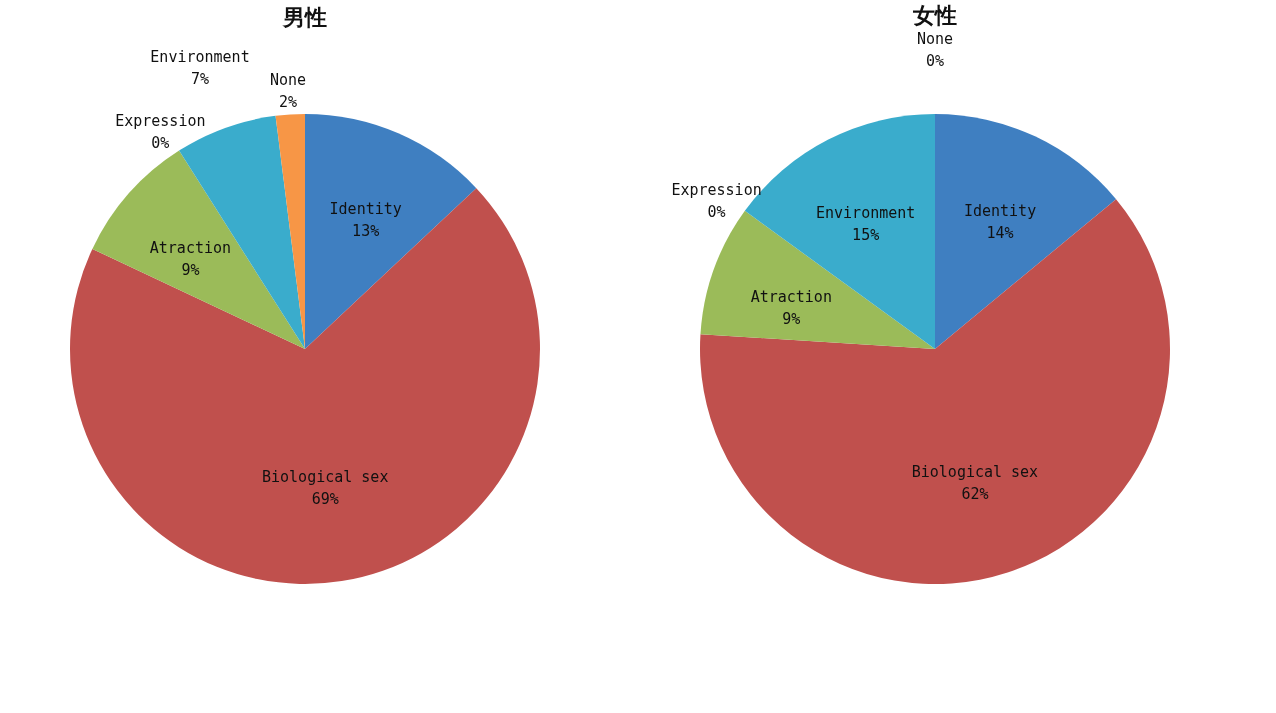 Image resolution: width=1276 pixels, height=713 pixels. Describe the element at coordinates (304, 17) in the screenshot. I see `chart-title: 男性` at that location.